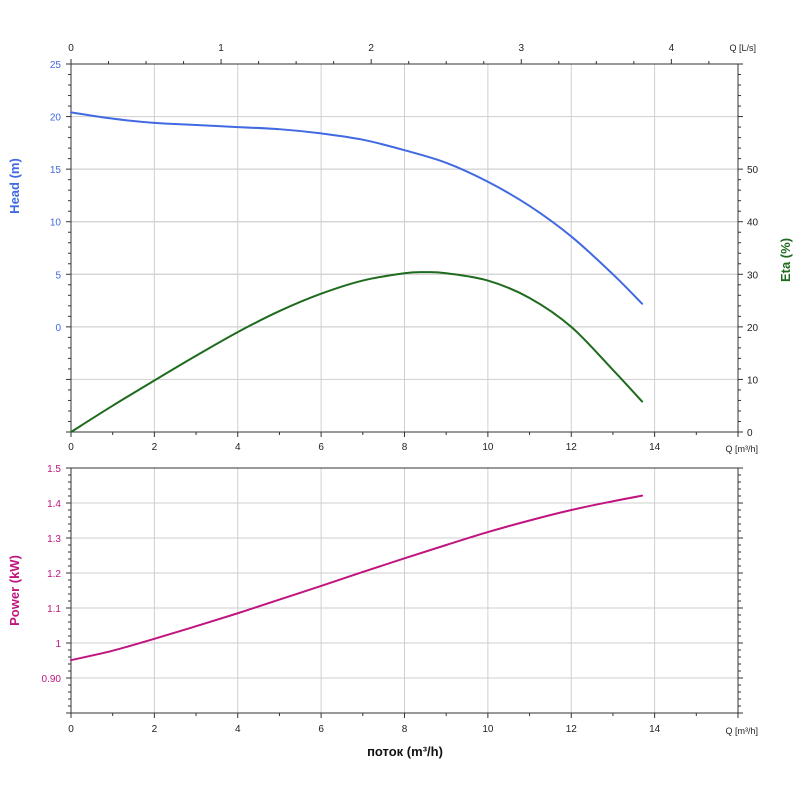 The width and height of the screenshot is (800, 800). Describe the element at coordinates (753, 275) in the screenshot. I see `yright-tick-label: 30` at that location.